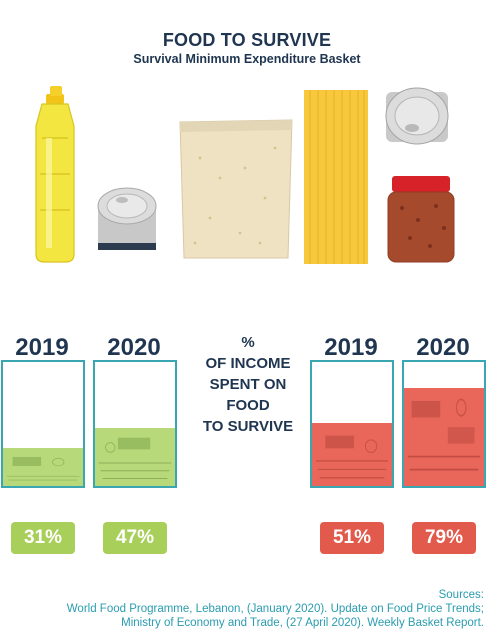 The image size is (494, 644). What do you see at coordinates (43, 538) in the screenshot?
I see `percent-badge-2019-left: 31%` at bounding box center [43, 538].